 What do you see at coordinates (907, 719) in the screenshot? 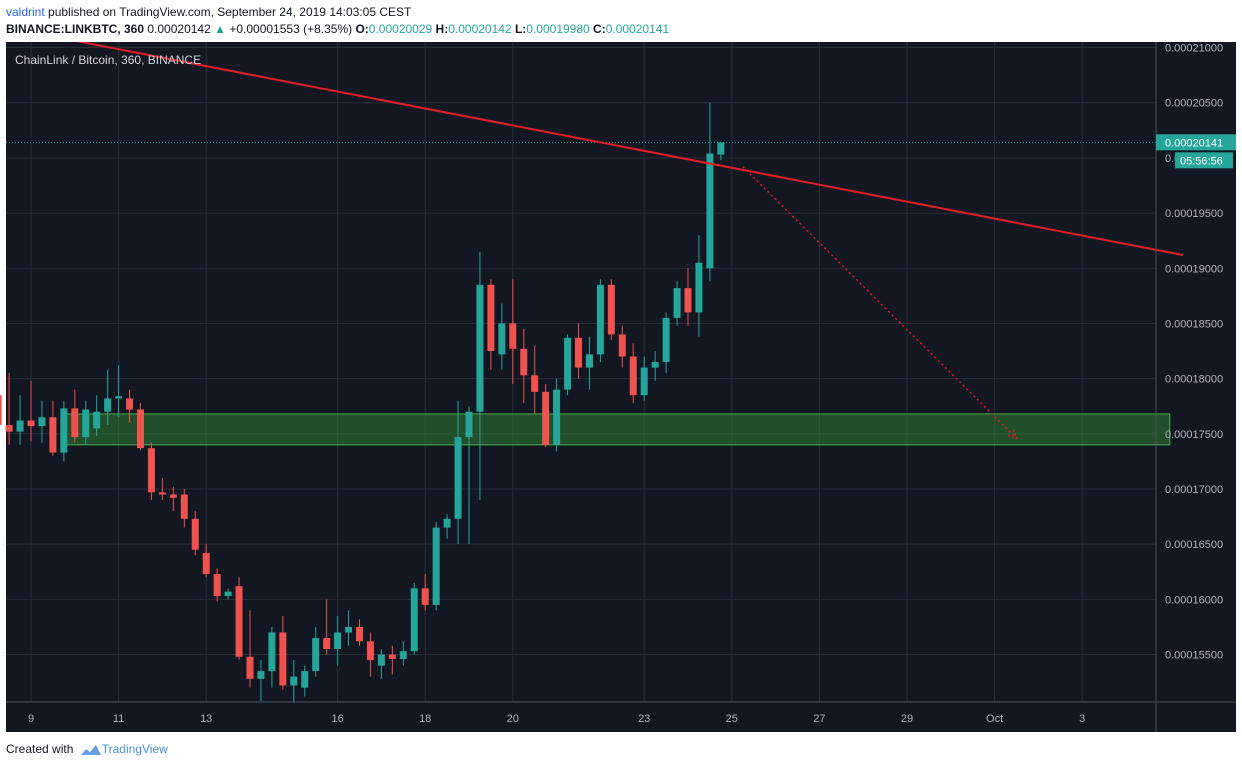
I see `time-axis-label: 29` at bounding box center [907, 719].